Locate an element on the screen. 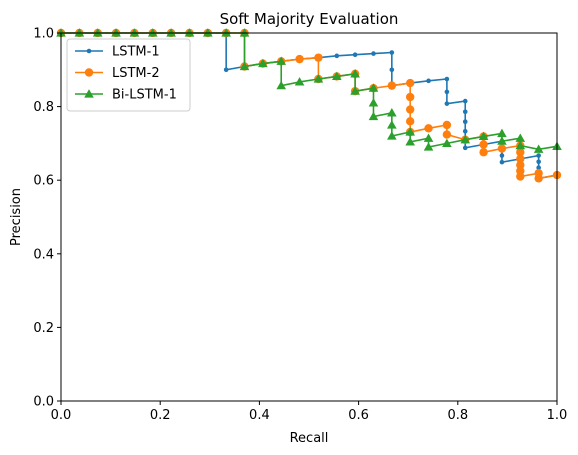  y-tick-label: 0.8 is located at coordinates (43, 107).